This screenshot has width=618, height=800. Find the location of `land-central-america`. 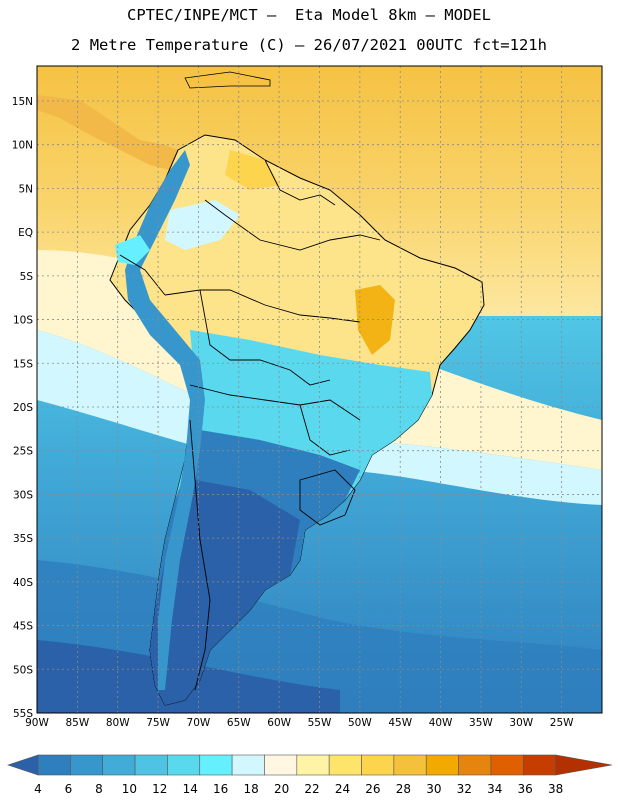

land-central-america is located at coordinates (107, 132).